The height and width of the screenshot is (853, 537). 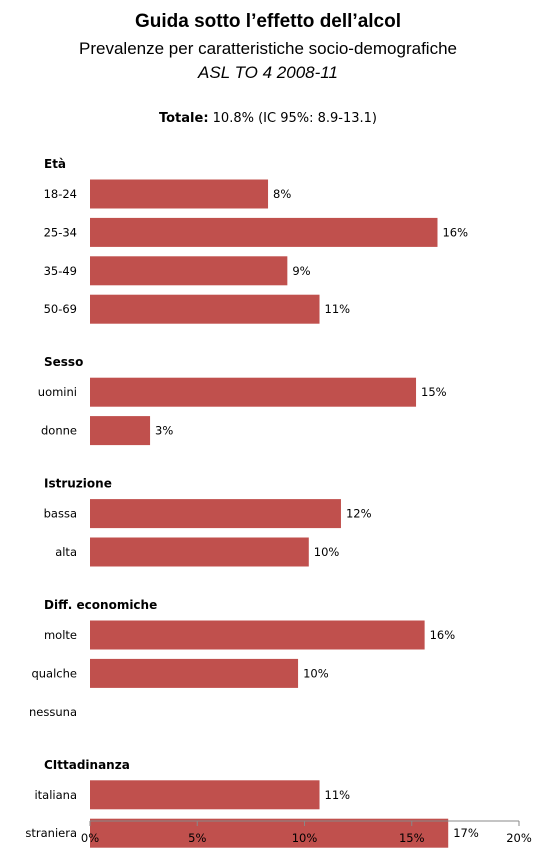 What do you see at coordinates (194, 673) in the screenshot?
I see `bar-diff-economiche-qualche` at bounding box center [194, 673].